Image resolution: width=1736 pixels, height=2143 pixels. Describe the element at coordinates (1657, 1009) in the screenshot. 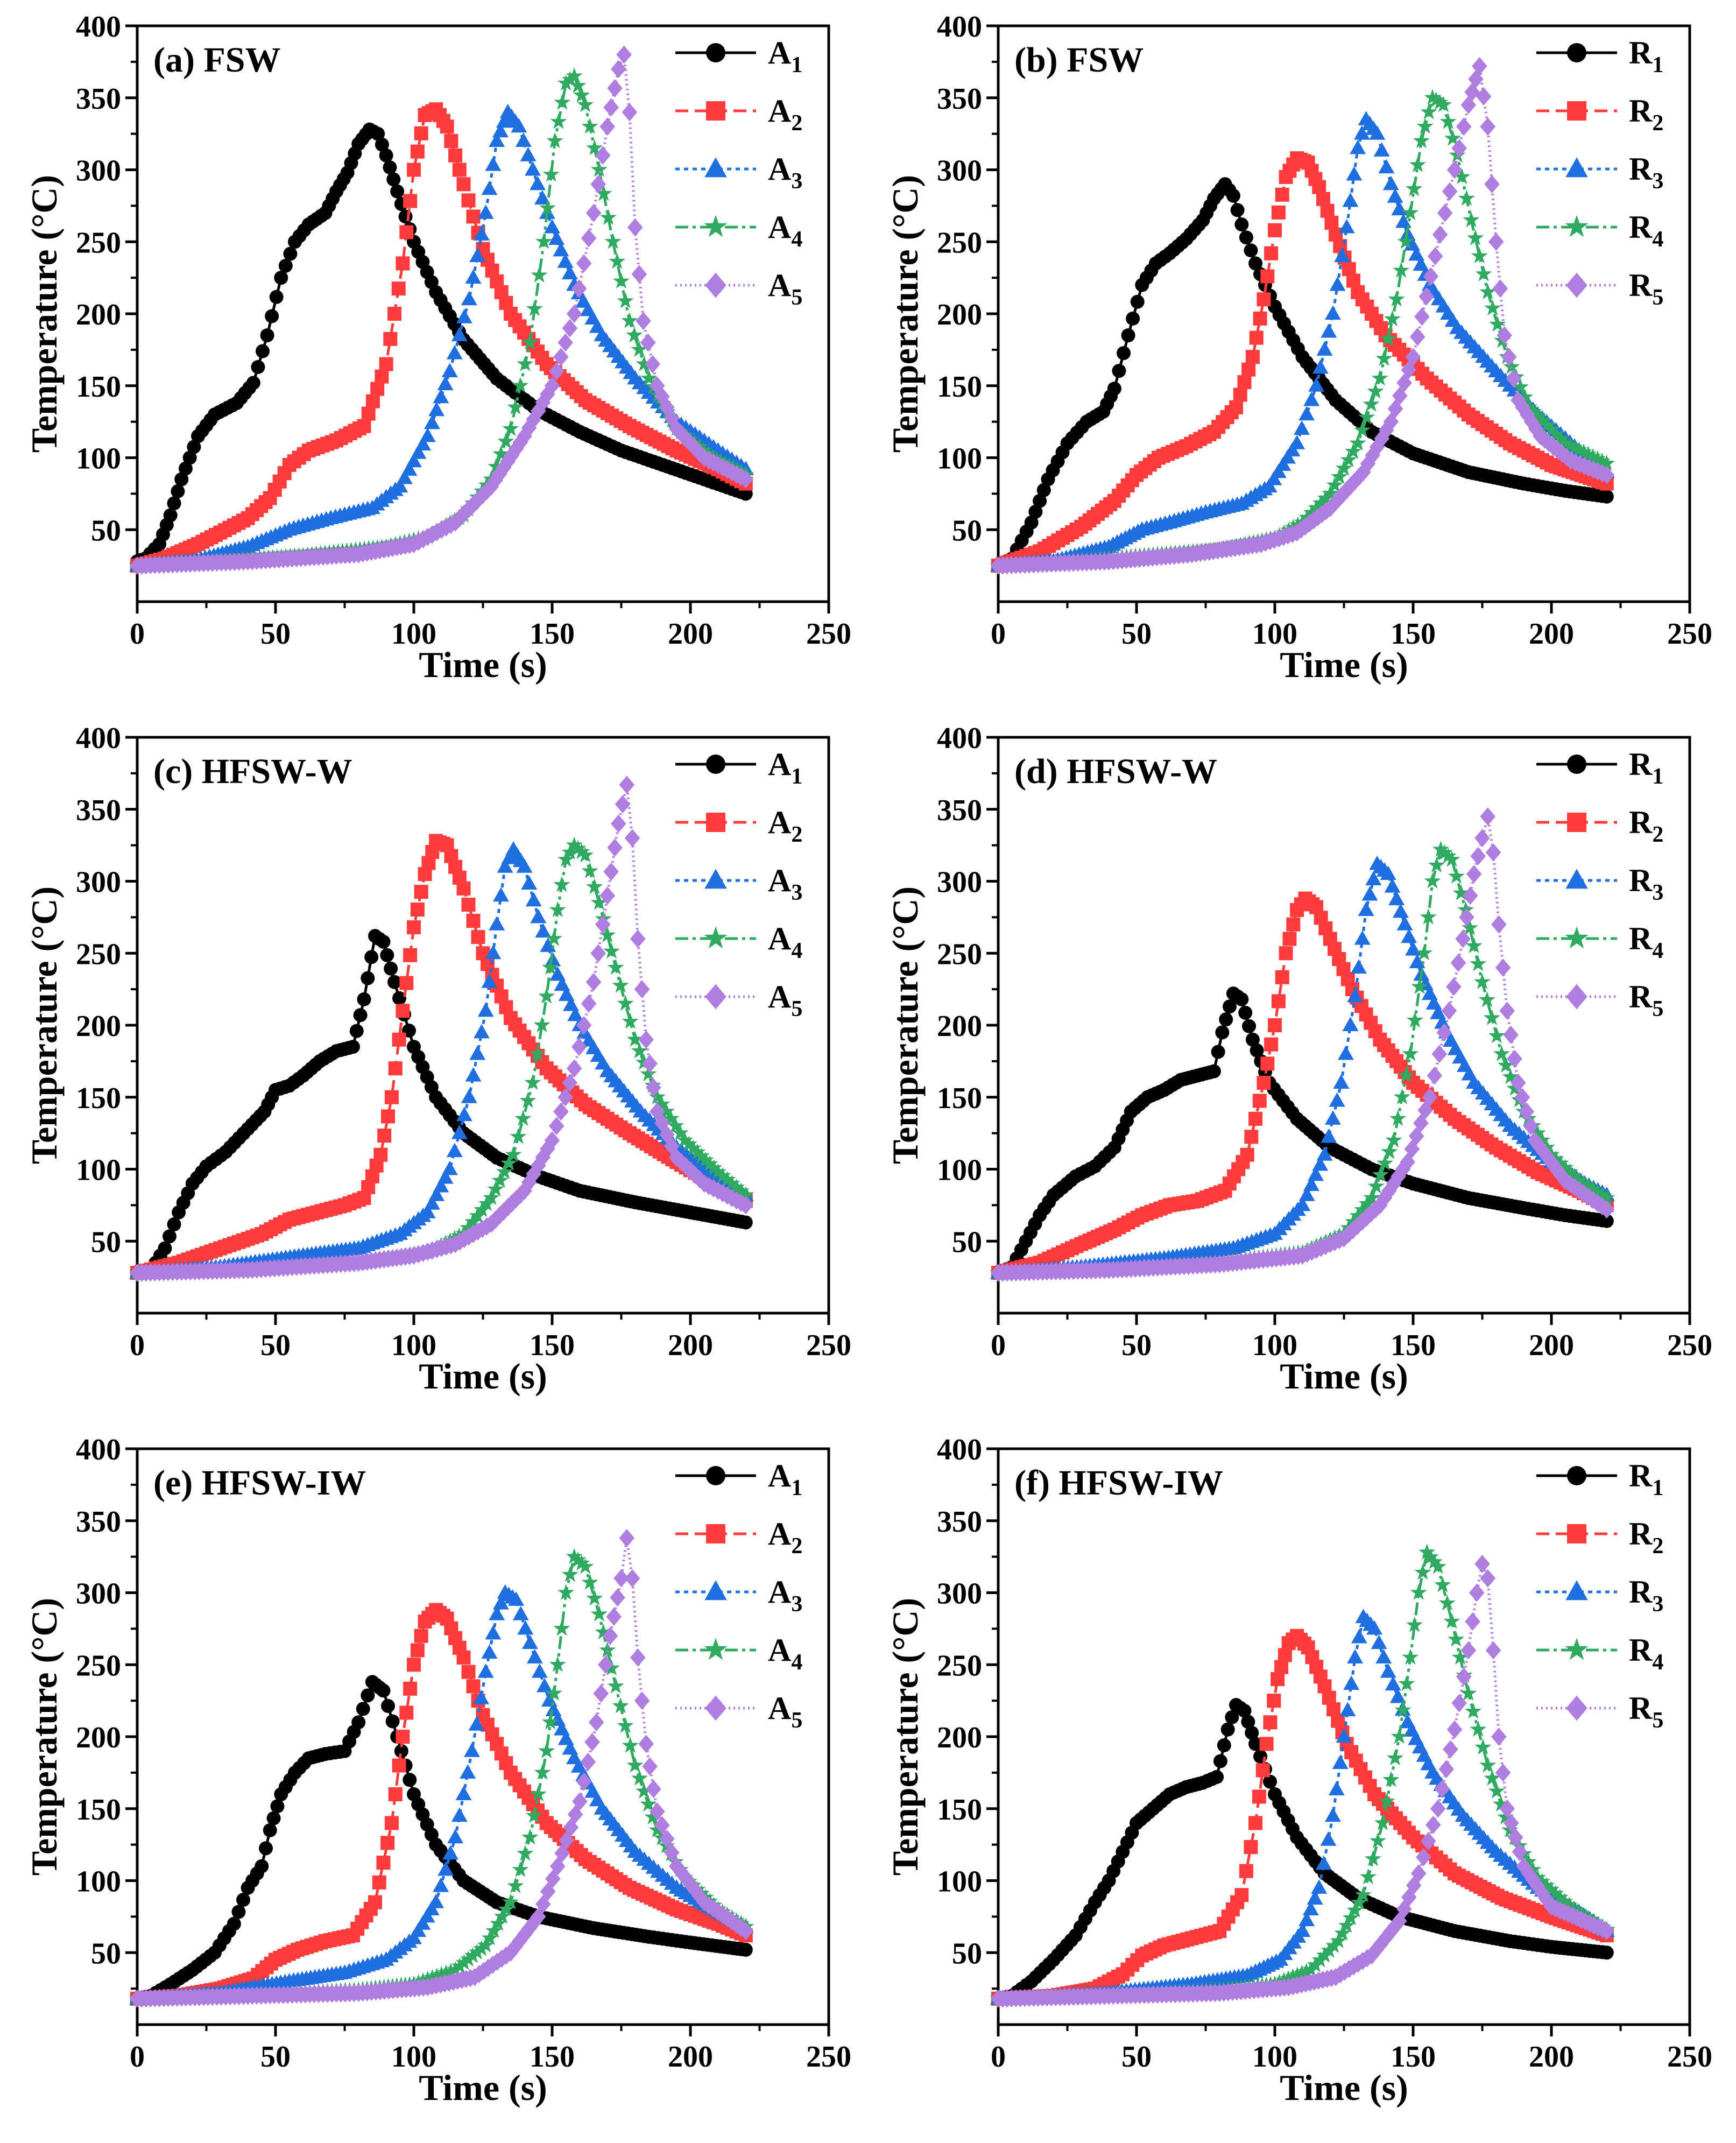

I see `legend-subscript: 5` at that location.